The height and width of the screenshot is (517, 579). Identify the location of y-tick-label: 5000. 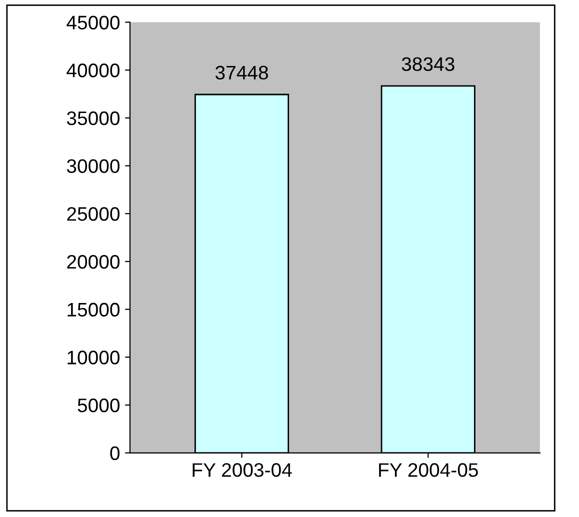
(99, 405).